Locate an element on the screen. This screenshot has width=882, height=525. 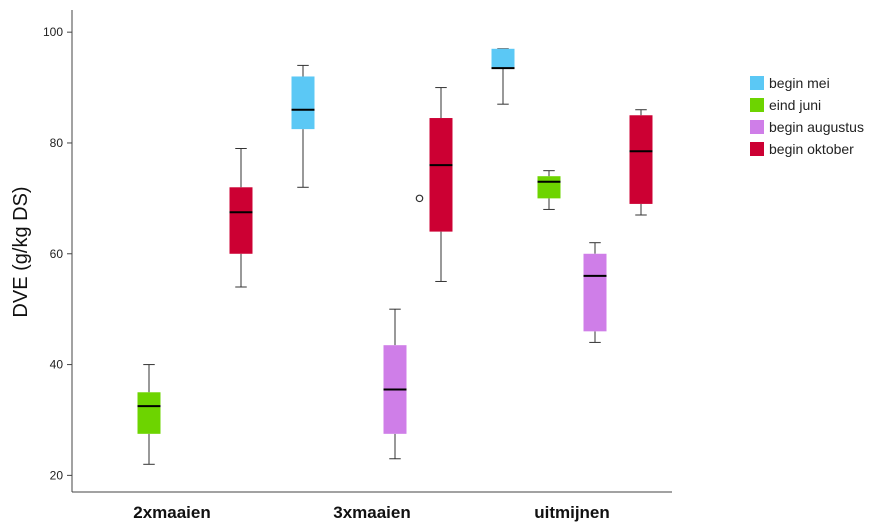
y-tick-label: 40 is located at coordinates (57, 365).